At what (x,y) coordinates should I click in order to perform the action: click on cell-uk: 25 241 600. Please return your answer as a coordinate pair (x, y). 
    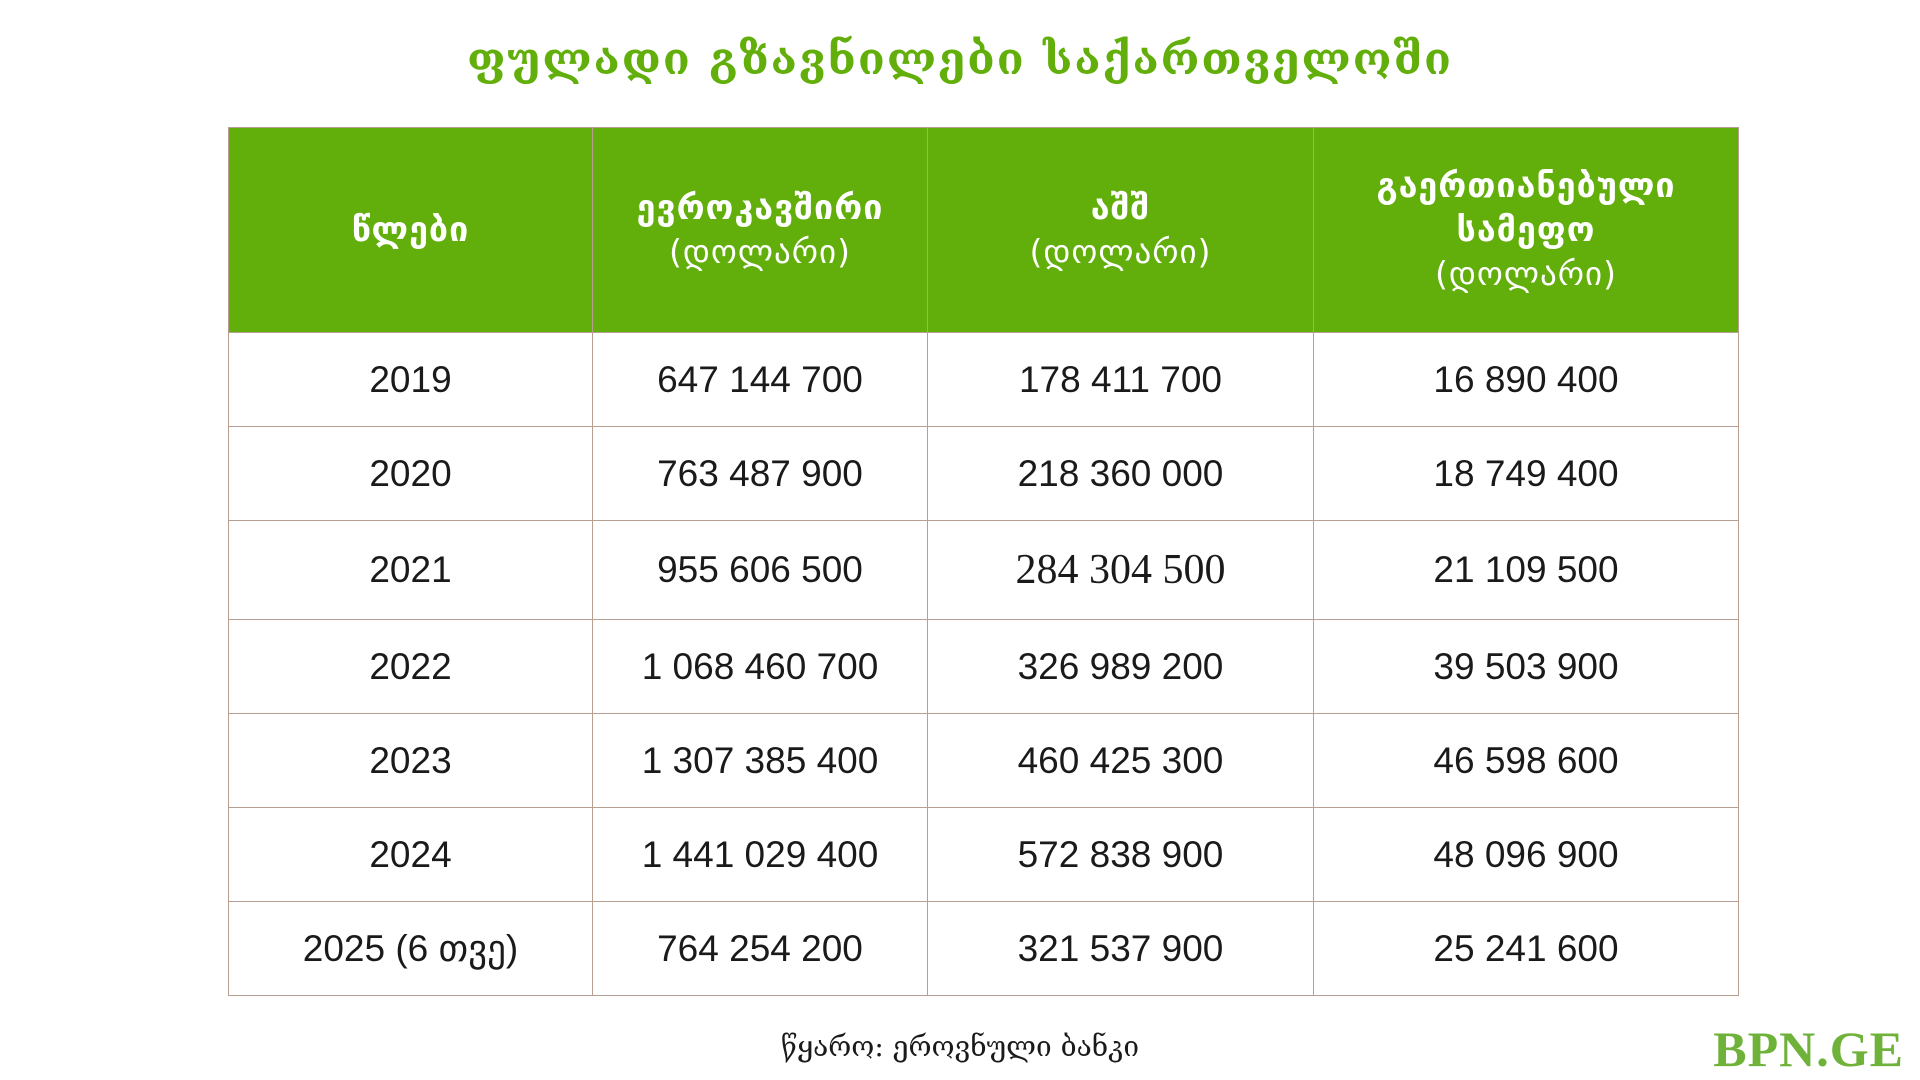
    Looking at the image, I should click on (1526, 948).